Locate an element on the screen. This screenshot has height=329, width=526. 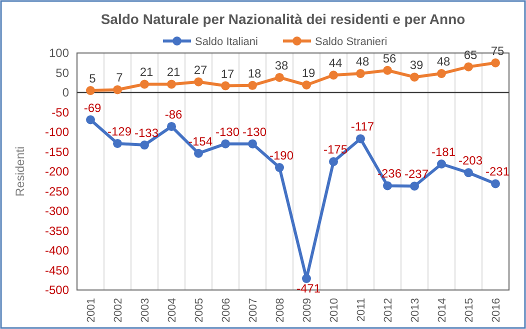
y-tick-label: -50 is located at coordinates (61, 112).